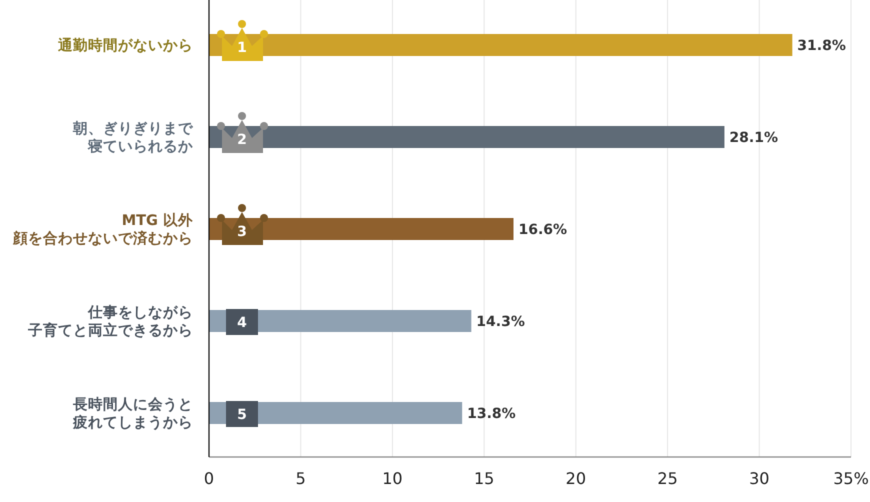 This screenshot has height=502, width=870. Describe the element at coordinates (242, 140) in the screenshot. I see `annotation: 2` at that location.